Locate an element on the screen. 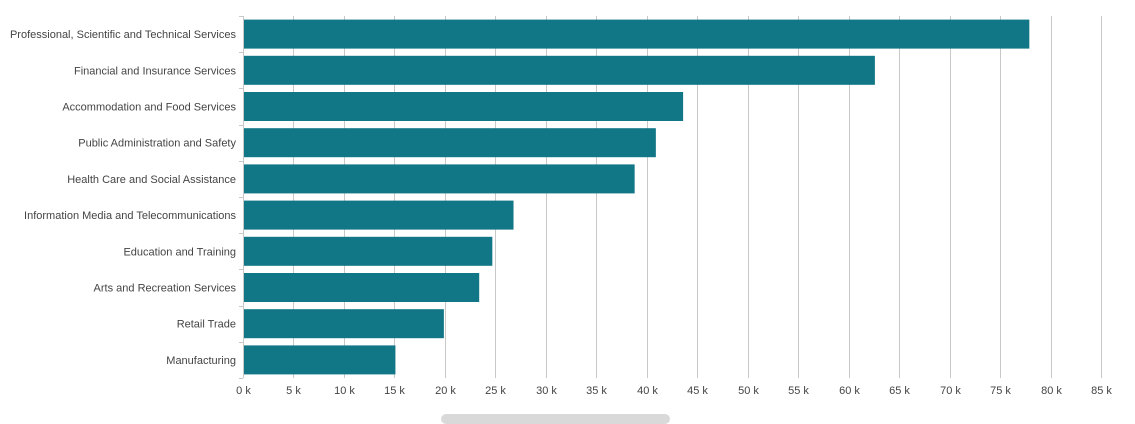  category-label: Retail Trade is located at coordinates (206, 325).